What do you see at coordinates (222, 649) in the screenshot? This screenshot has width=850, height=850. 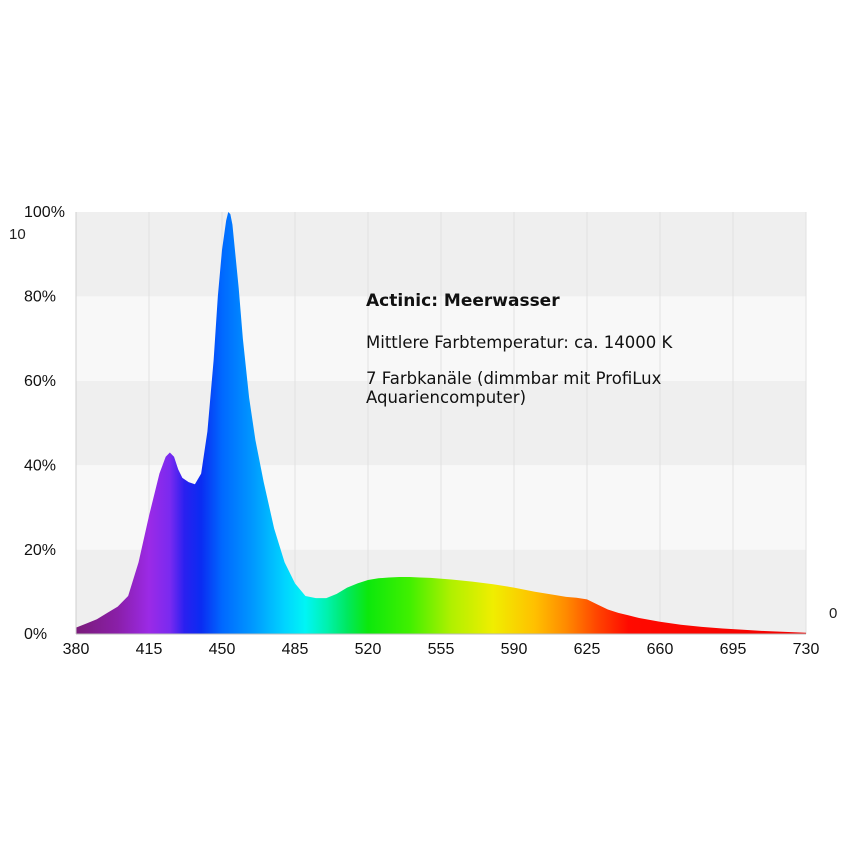 I see `x-tick-label: 450` at bounding box center [222, 649].